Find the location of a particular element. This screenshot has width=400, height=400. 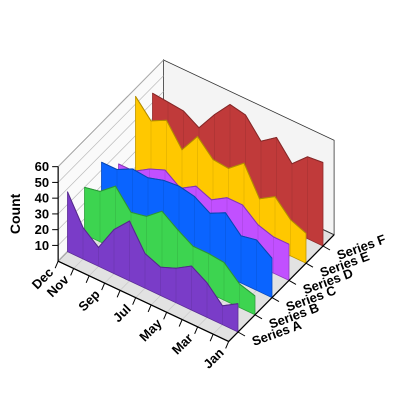

x-tick-label: Jul is located at coordinates (122, 313).